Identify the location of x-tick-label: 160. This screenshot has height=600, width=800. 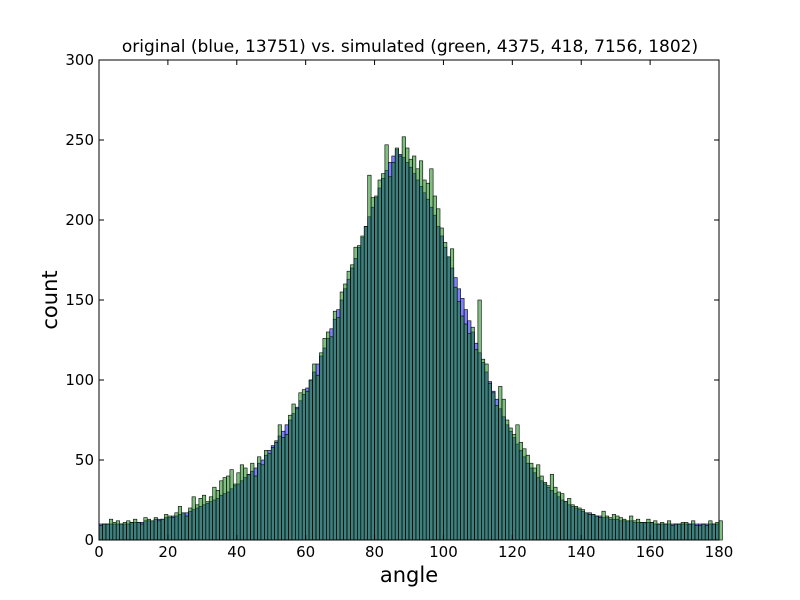
(650, 552).